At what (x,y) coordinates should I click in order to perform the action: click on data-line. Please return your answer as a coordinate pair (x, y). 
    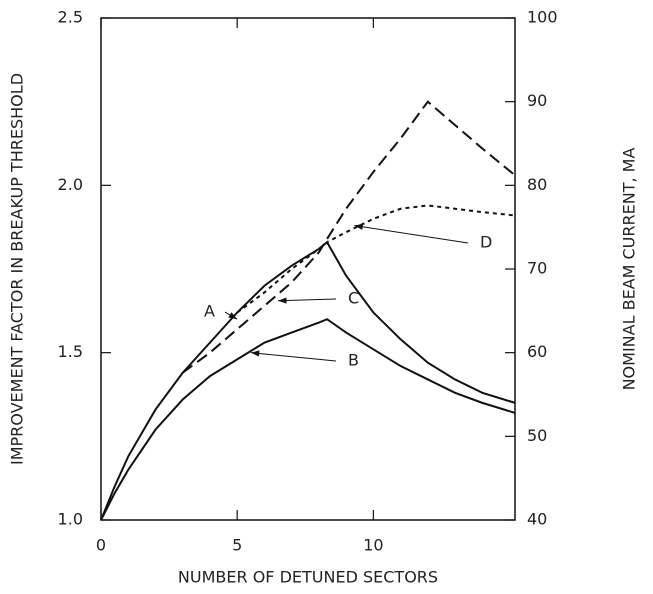
    Looking at the image, I should click on (376, 259).